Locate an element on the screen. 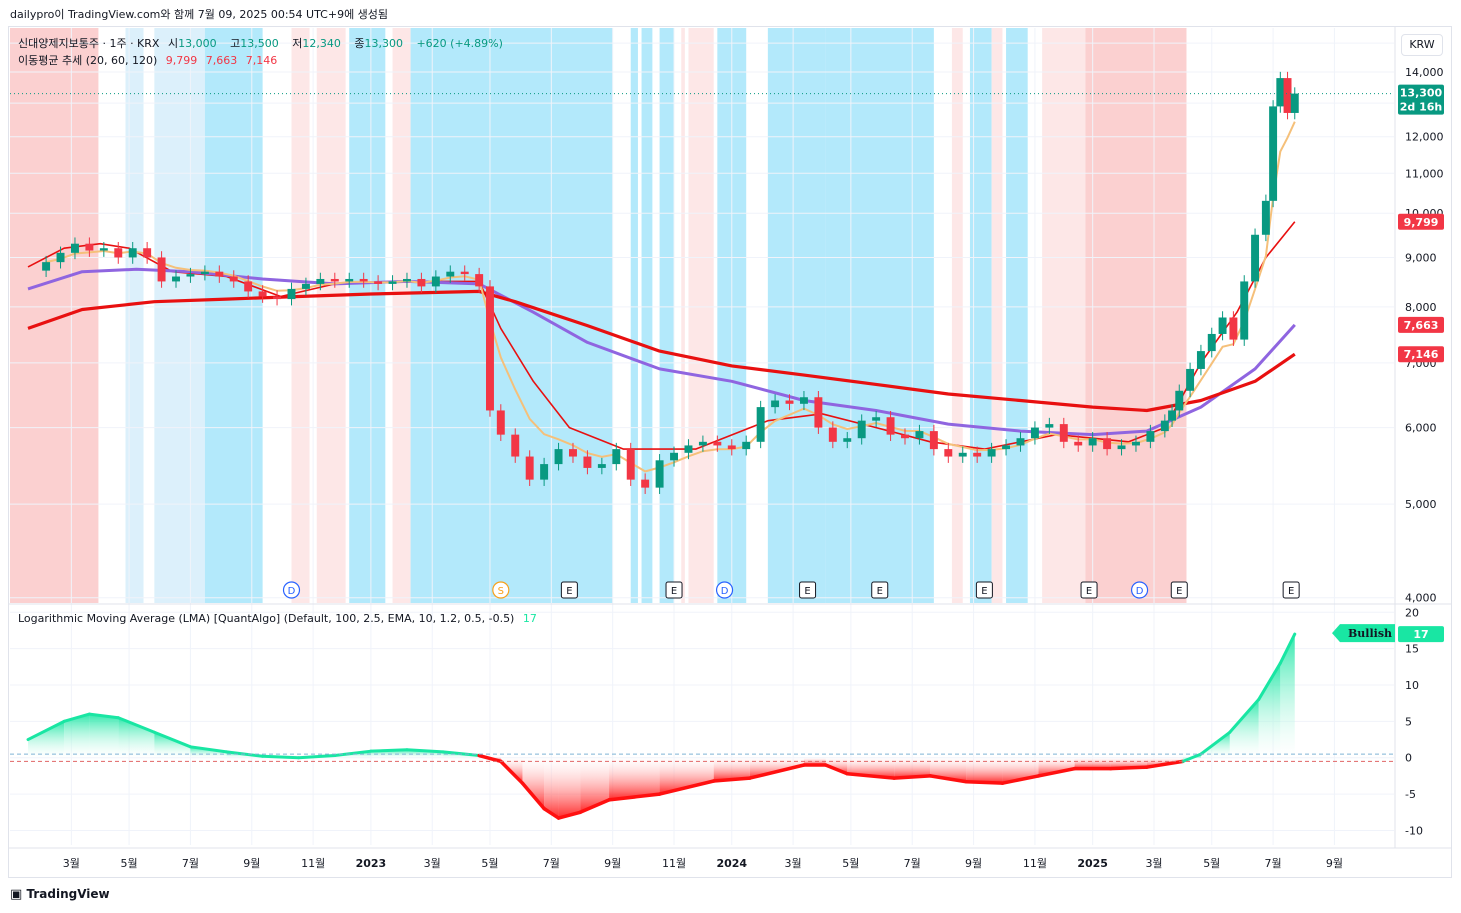 This screenshot has height=913, width=1461. indicator-tick-label: 20 is located at coordinates (1412, 612).